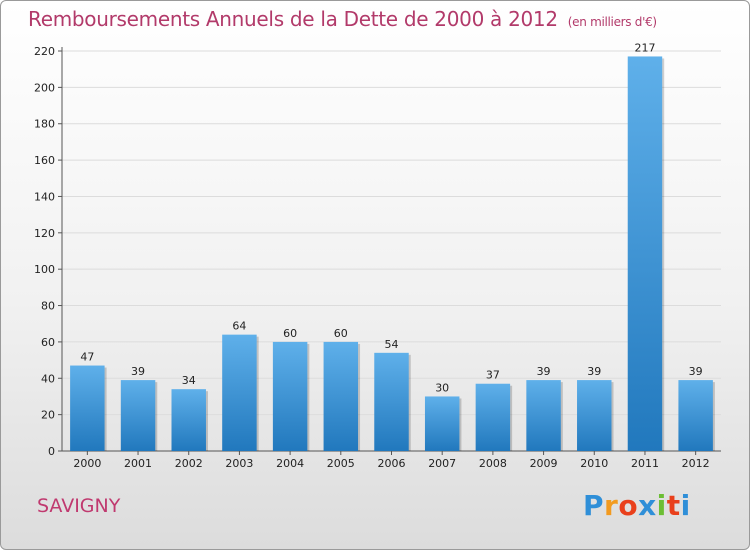 Image resolution: width=750 pixels, height=550 pixels. I want to click on x-tick-label-2003: 2003, so click(239, 463).